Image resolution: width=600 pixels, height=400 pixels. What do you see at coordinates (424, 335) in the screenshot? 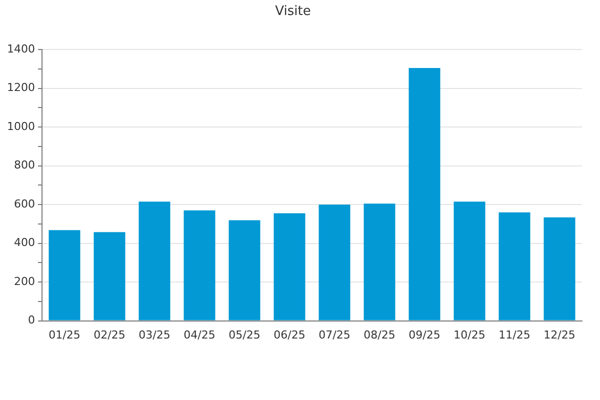
I see `x-tick-label: 09/25` at bounding box center [424, 335].